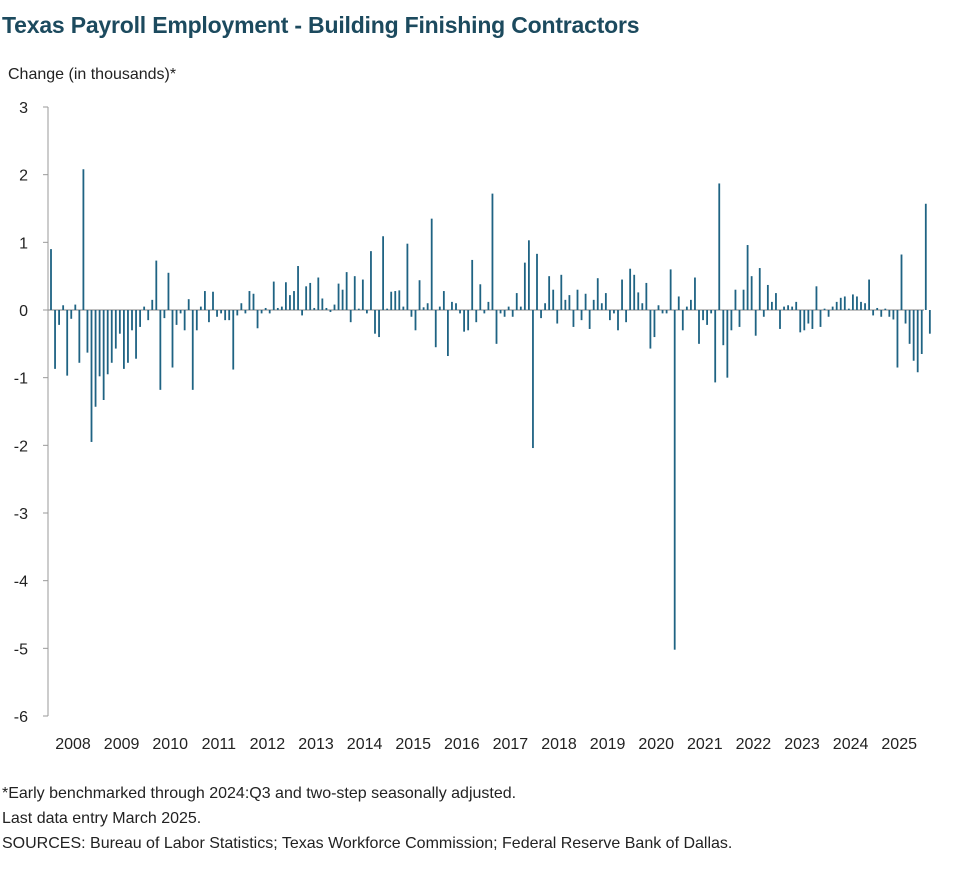 This screenshot has height=878, width=979. Describe the element at coordinates (559, 744) in the screenshot. I see `x-tick-label: 2018` at that location.